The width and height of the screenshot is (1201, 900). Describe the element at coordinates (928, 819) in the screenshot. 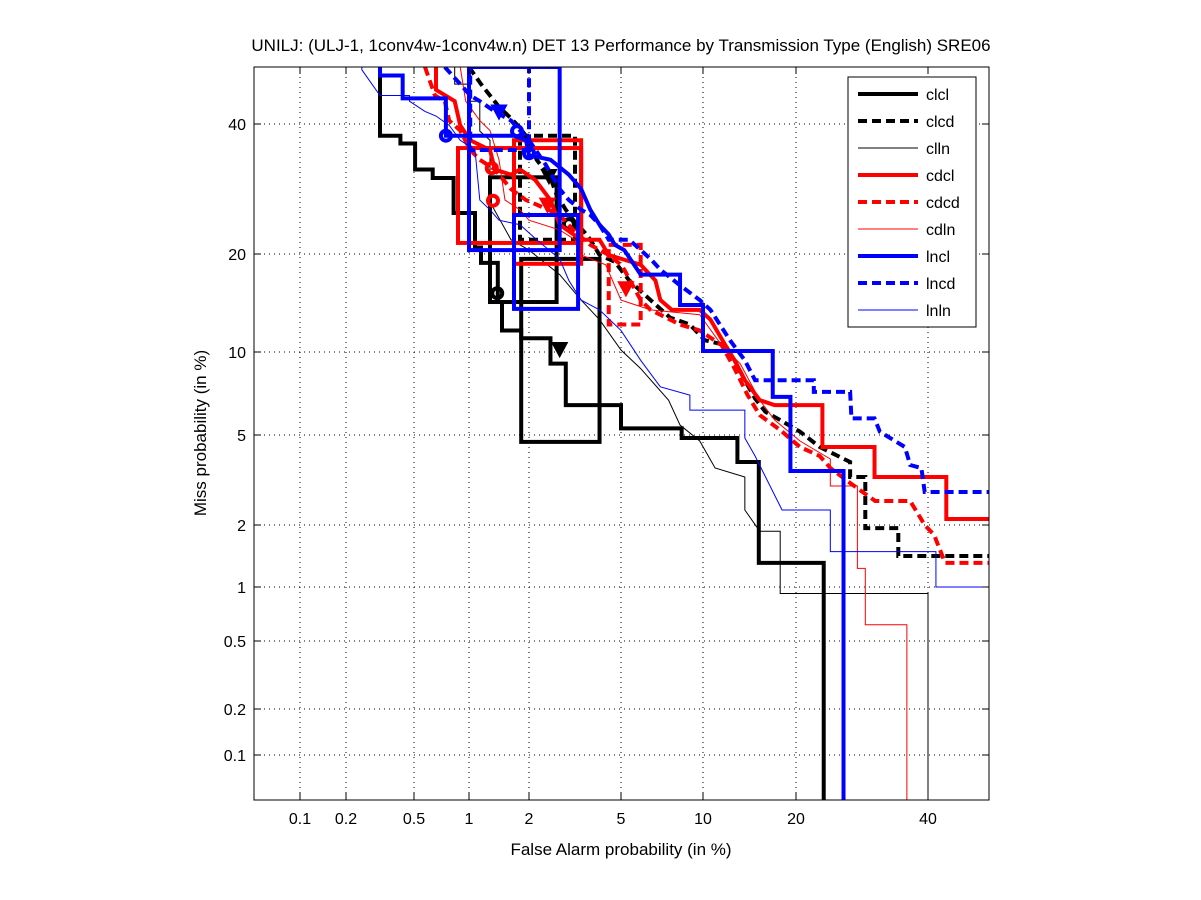

I see `x-tick-label: 40` at that location.